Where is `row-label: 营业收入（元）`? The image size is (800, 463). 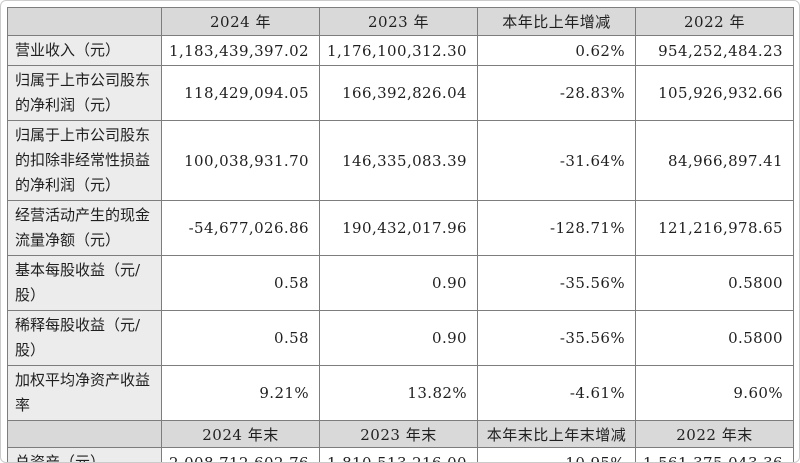
row-label: 营业收入（元） is located at coordinates (84, 50).